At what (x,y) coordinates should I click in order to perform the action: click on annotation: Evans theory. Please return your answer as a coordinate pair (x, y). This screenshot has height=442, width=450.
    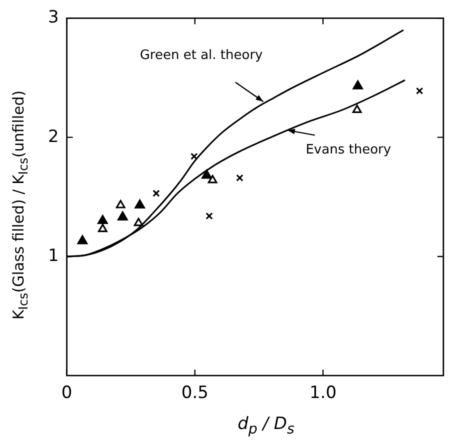
    Looking at the image, I should click on (349, 150).